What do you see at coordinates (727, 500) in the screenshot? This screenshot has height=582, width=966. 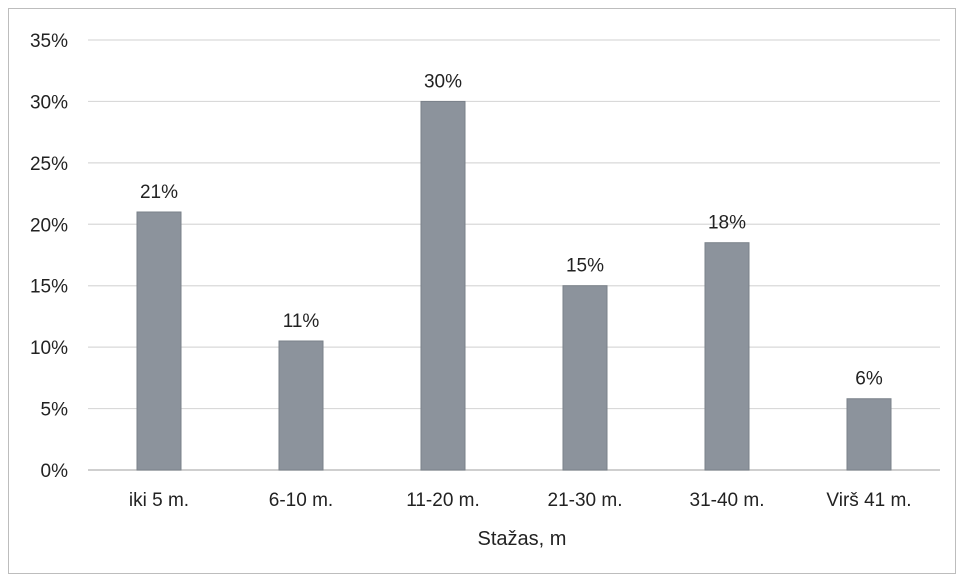 I see `category-label: 31-40 m.` at bounding box center [727, 500].